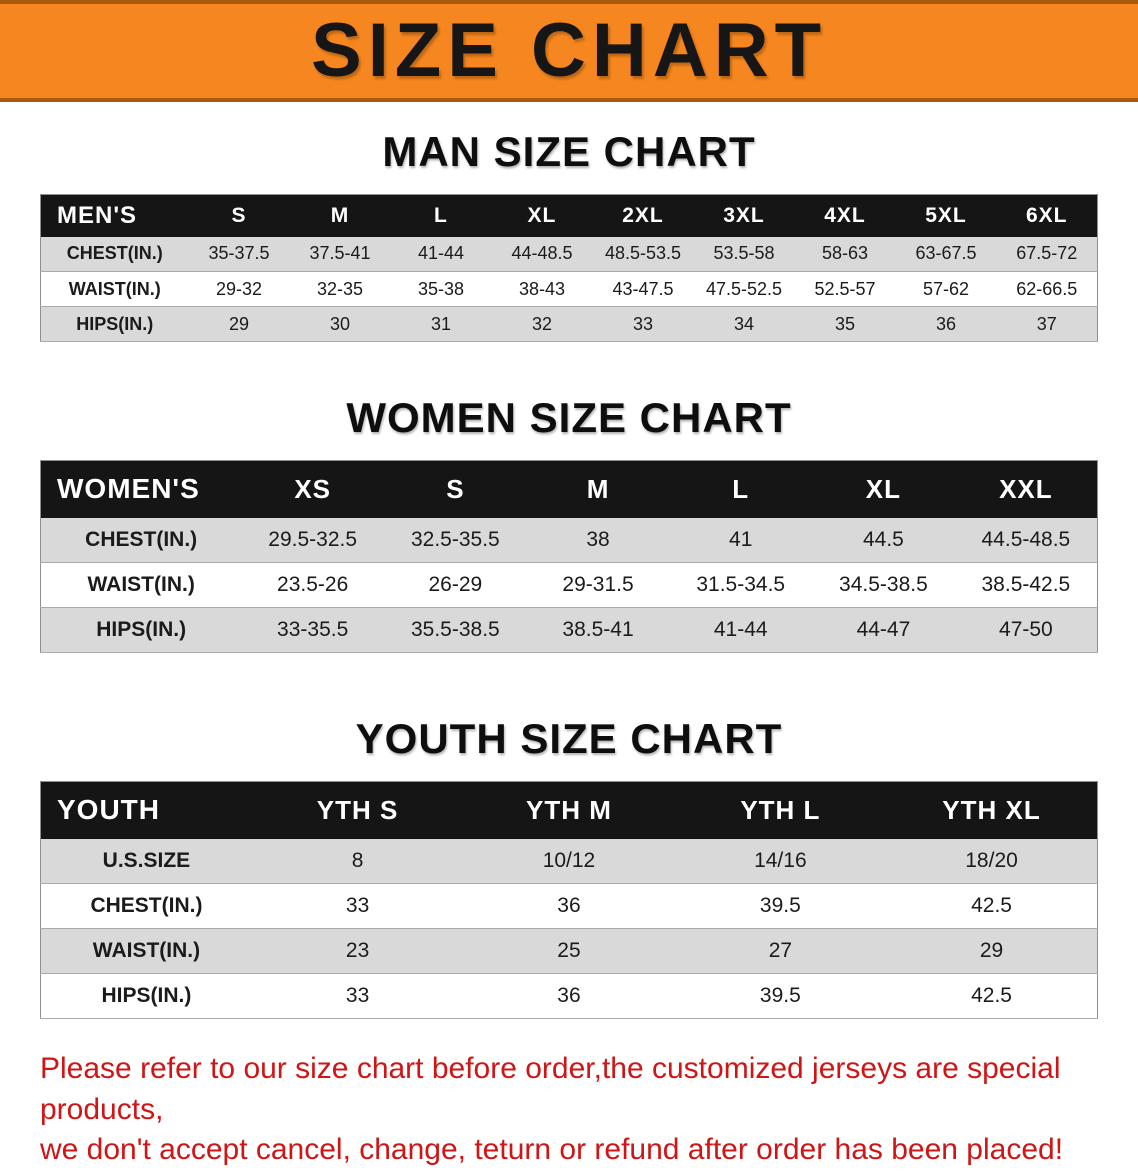 This screenshot has width=1138, height=1171. Describe the element at coordinates (1026, 584) in the screenshot. I see `size-value-cell: 38.5-42.5` at that location.